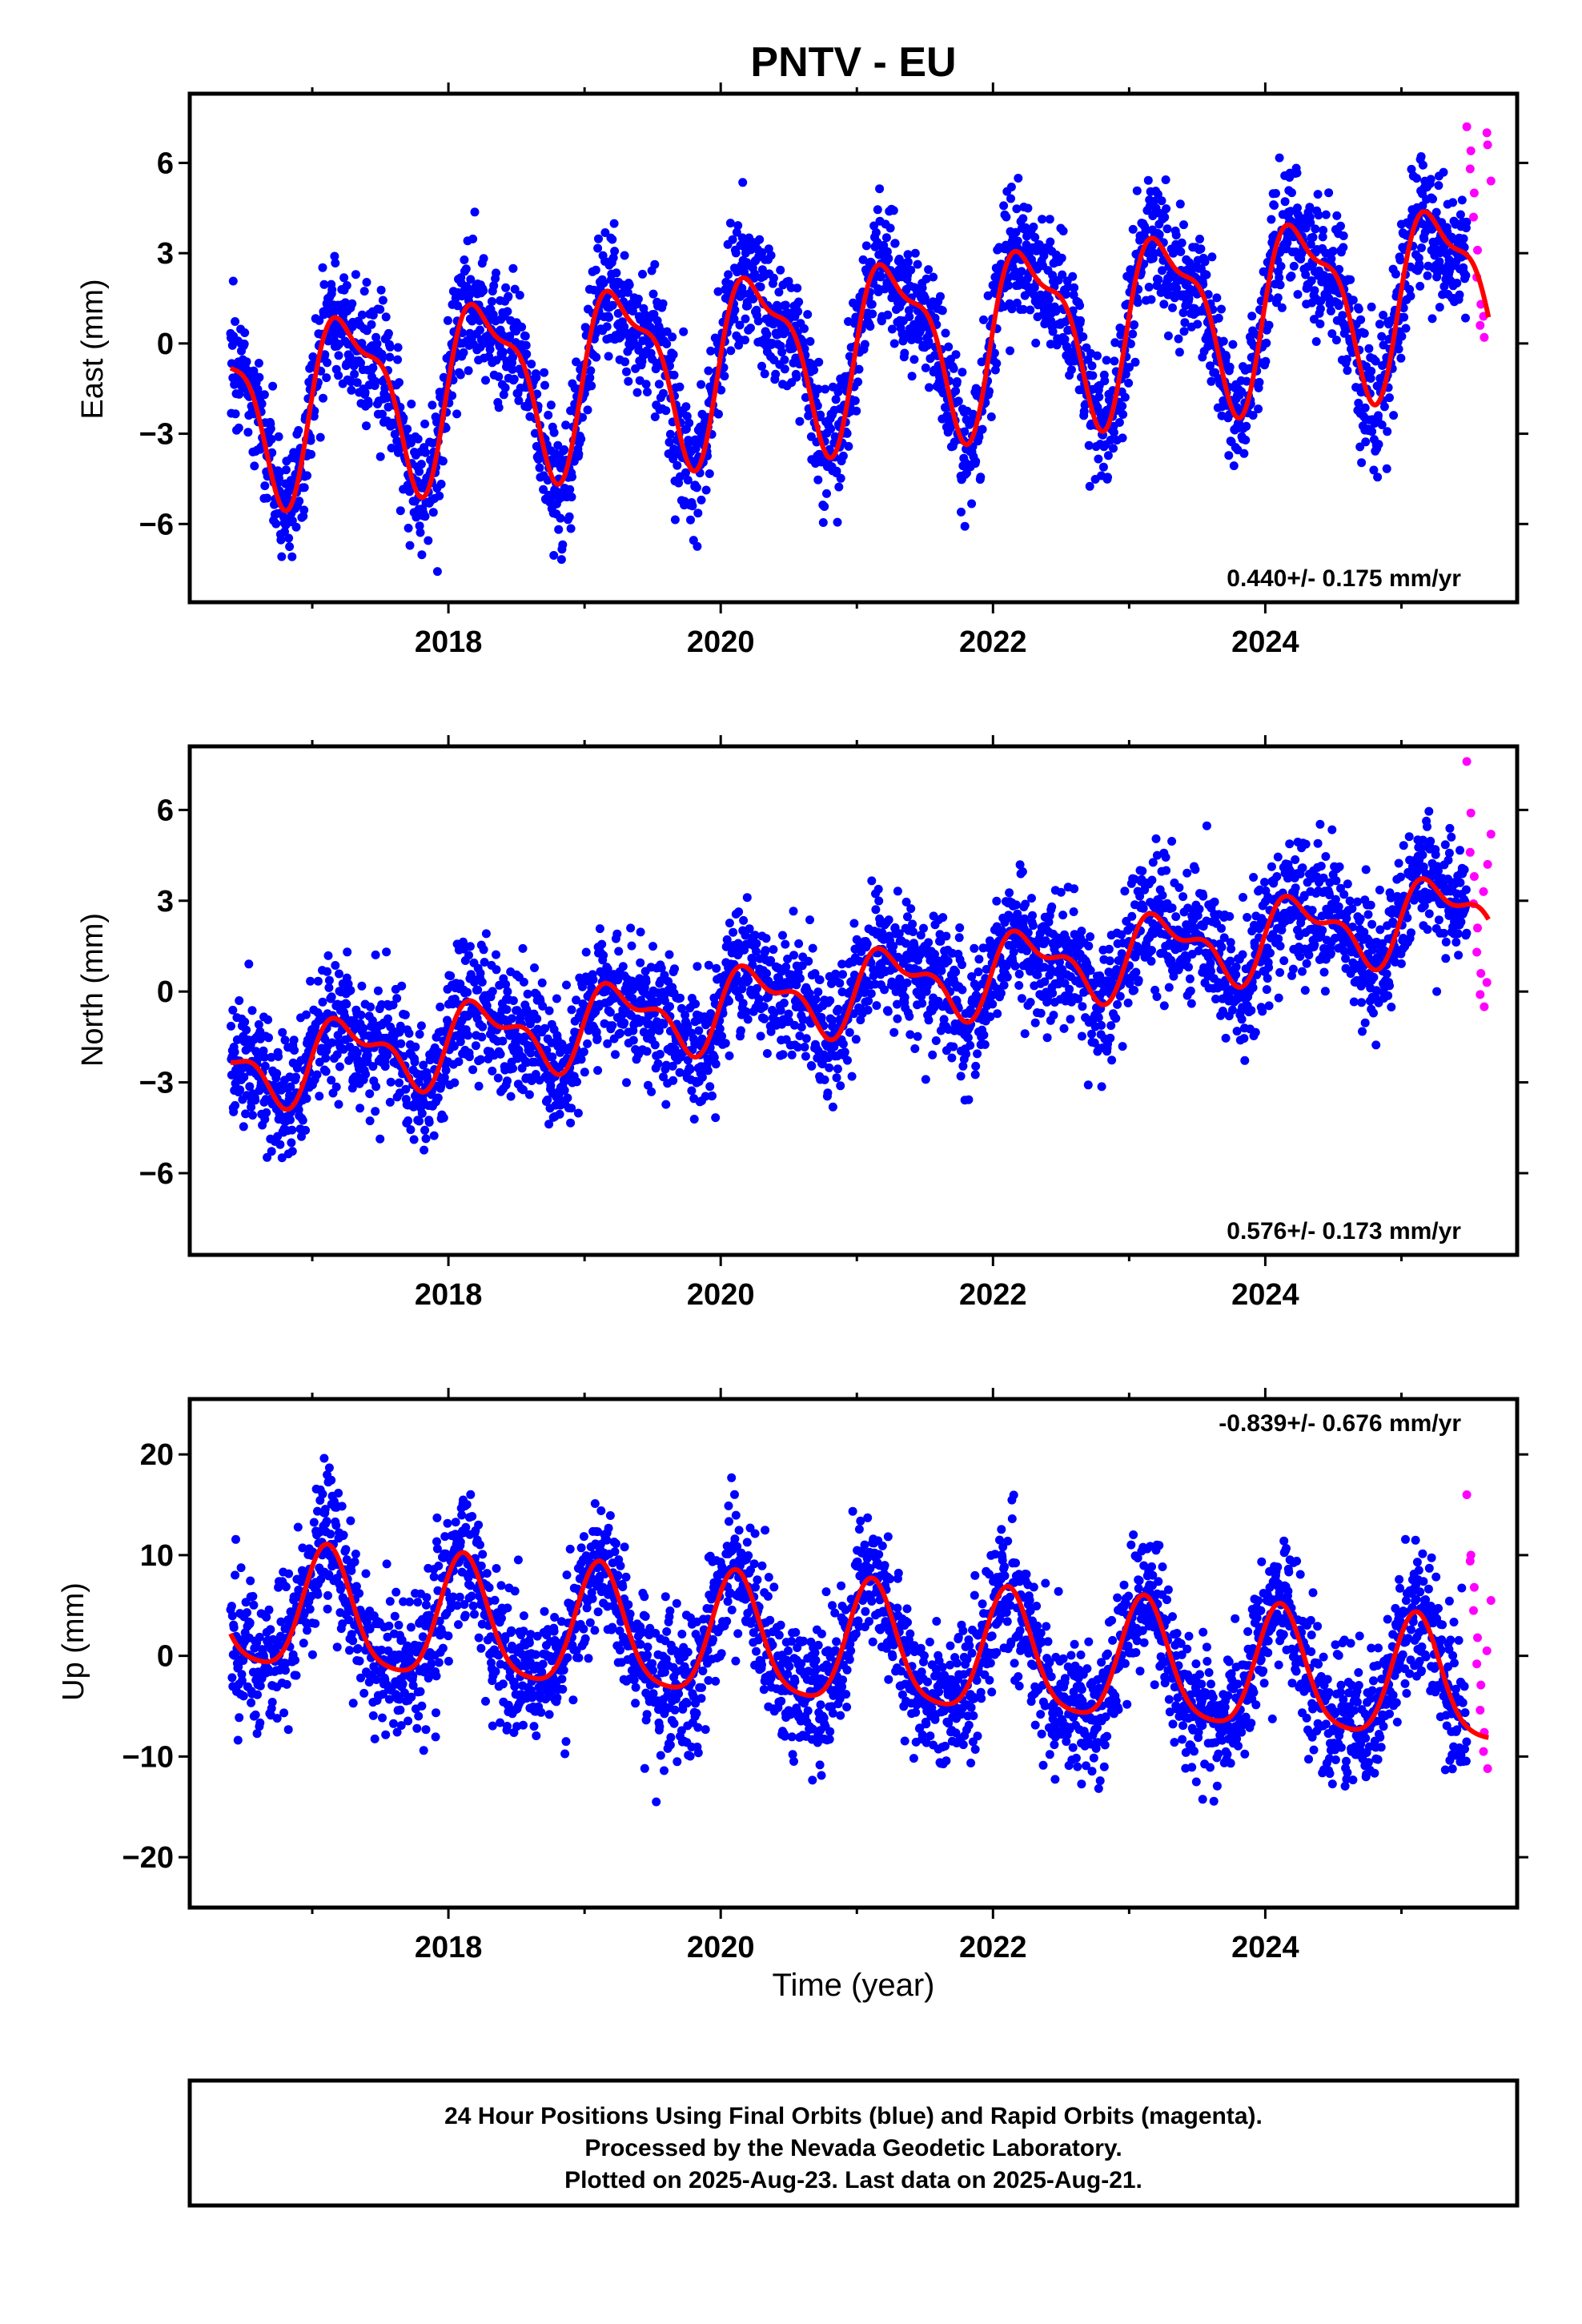 This screenshot has height=2324, width=1582. I want to click on east-y-tick-label: −6, so click(156, 524).